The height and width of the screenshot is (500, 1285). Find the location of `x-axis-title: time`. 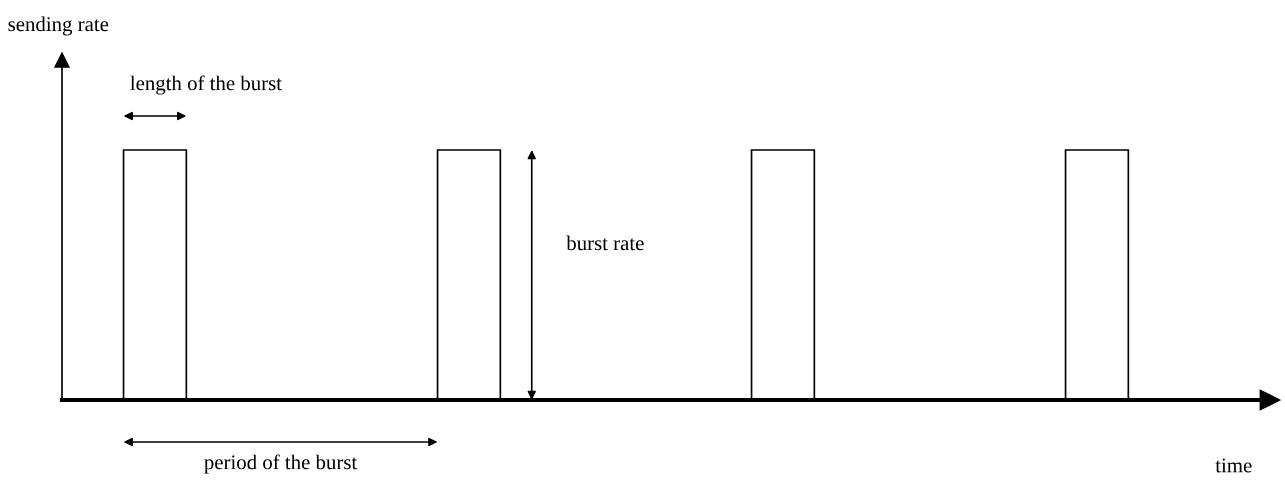

x-axis-title: time is located at coordinates (1233, 465).